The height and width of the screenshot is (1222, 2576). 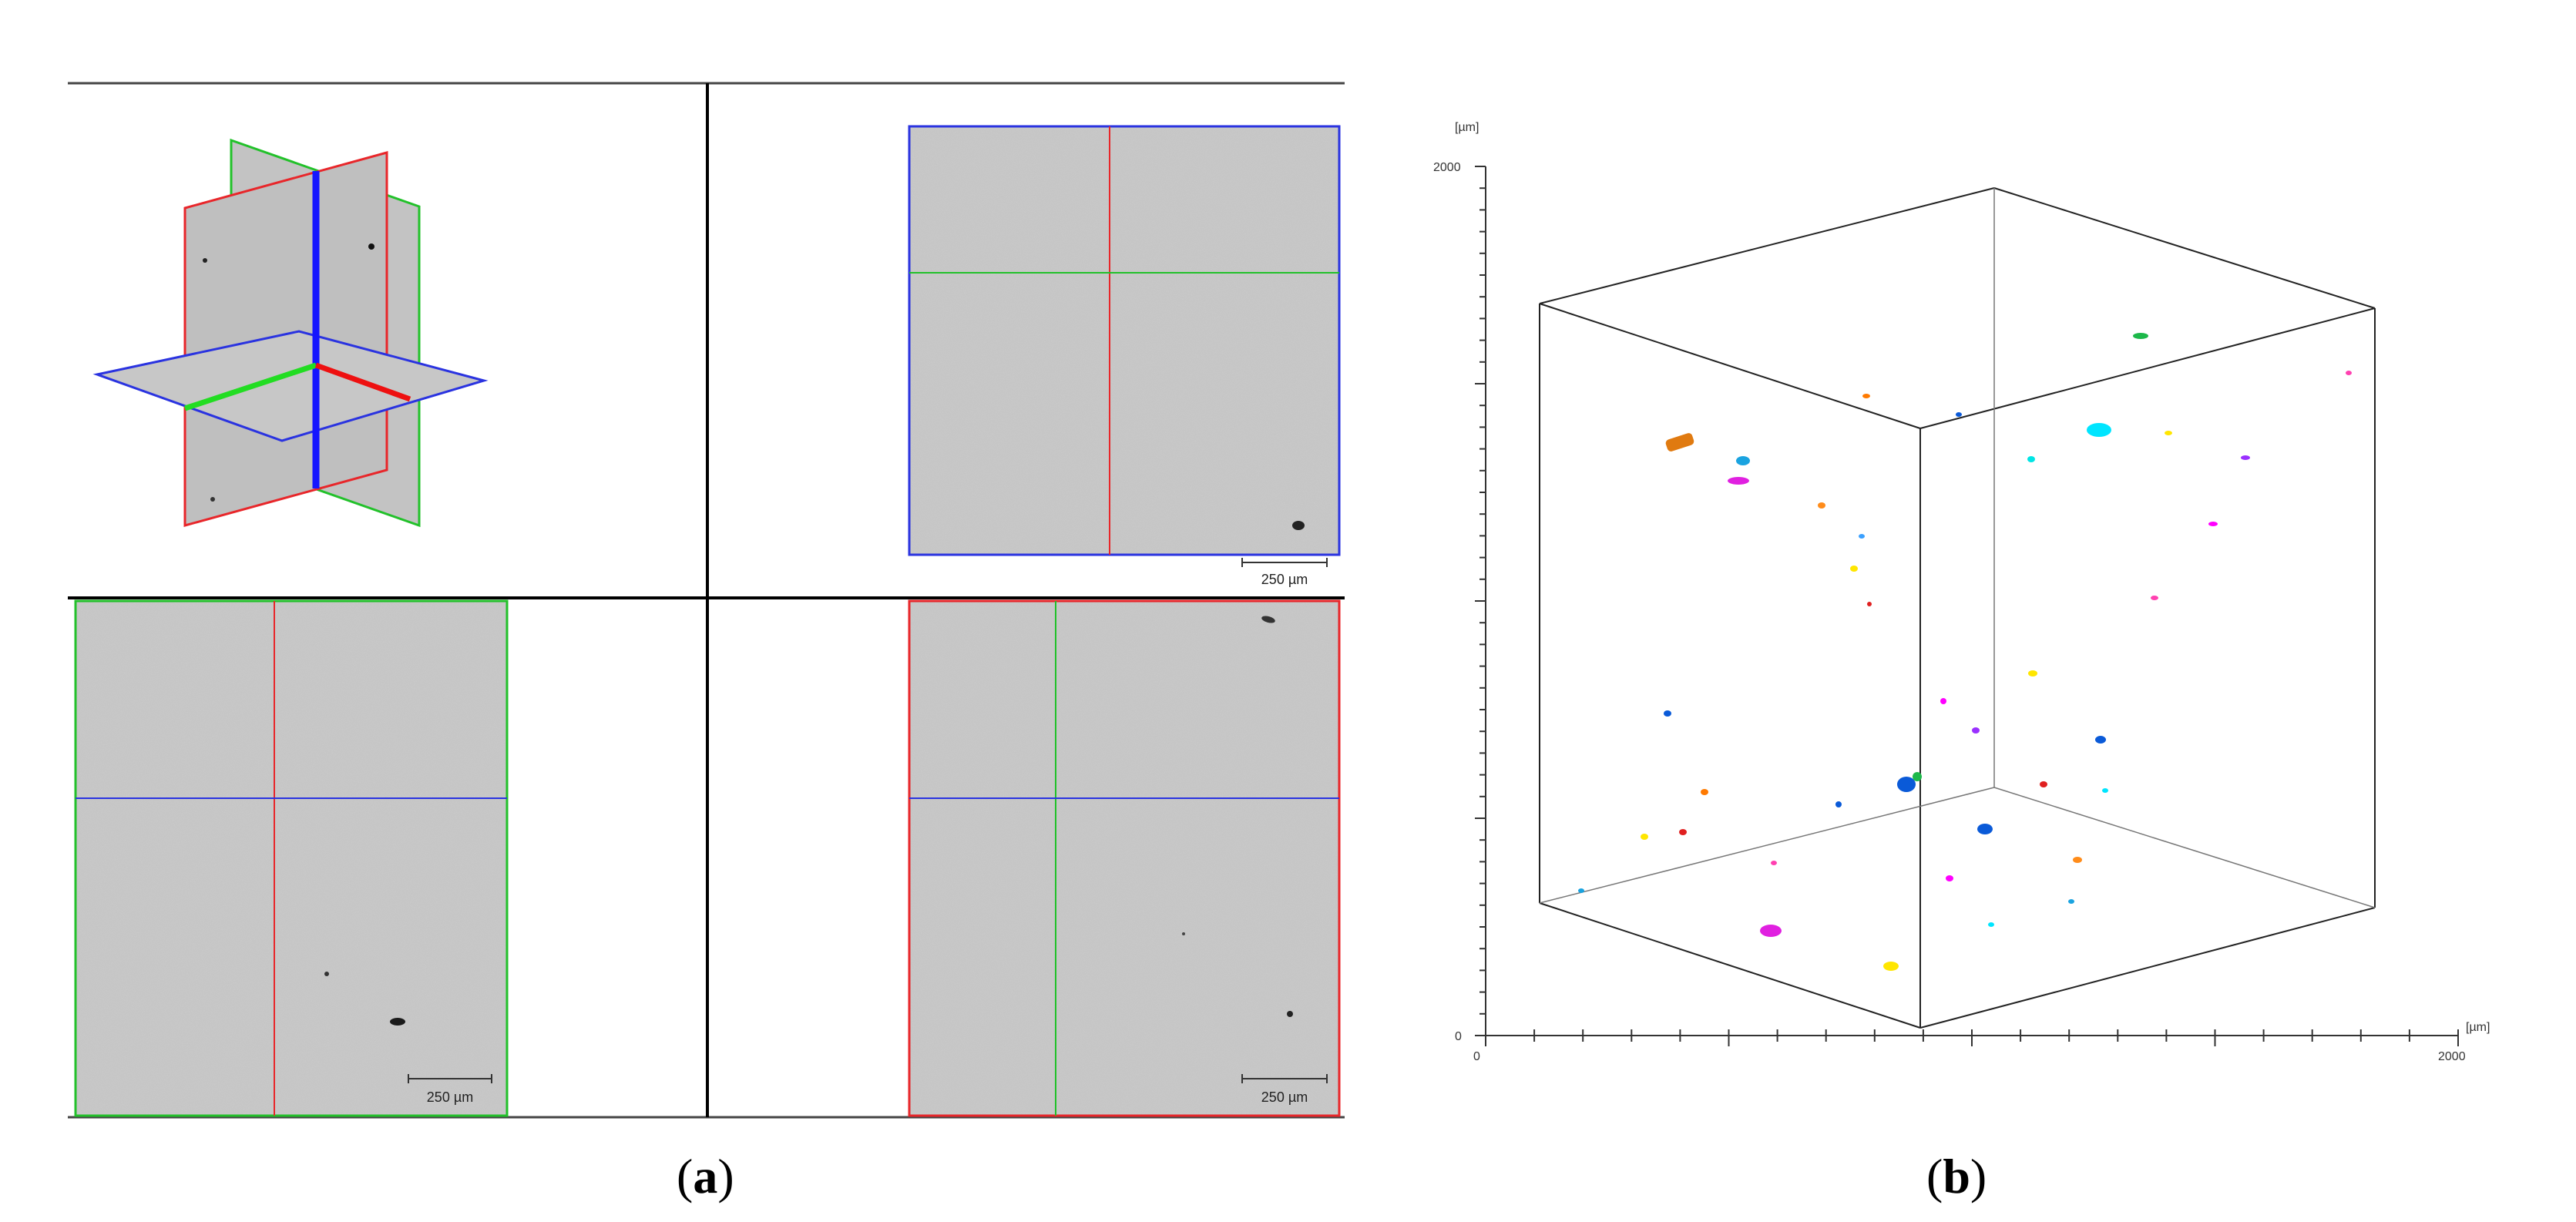 What do you see at coordinates (725, 1176) in the screenshot?
I see `caption-a-close: )` at bounding box center [725, 1176].